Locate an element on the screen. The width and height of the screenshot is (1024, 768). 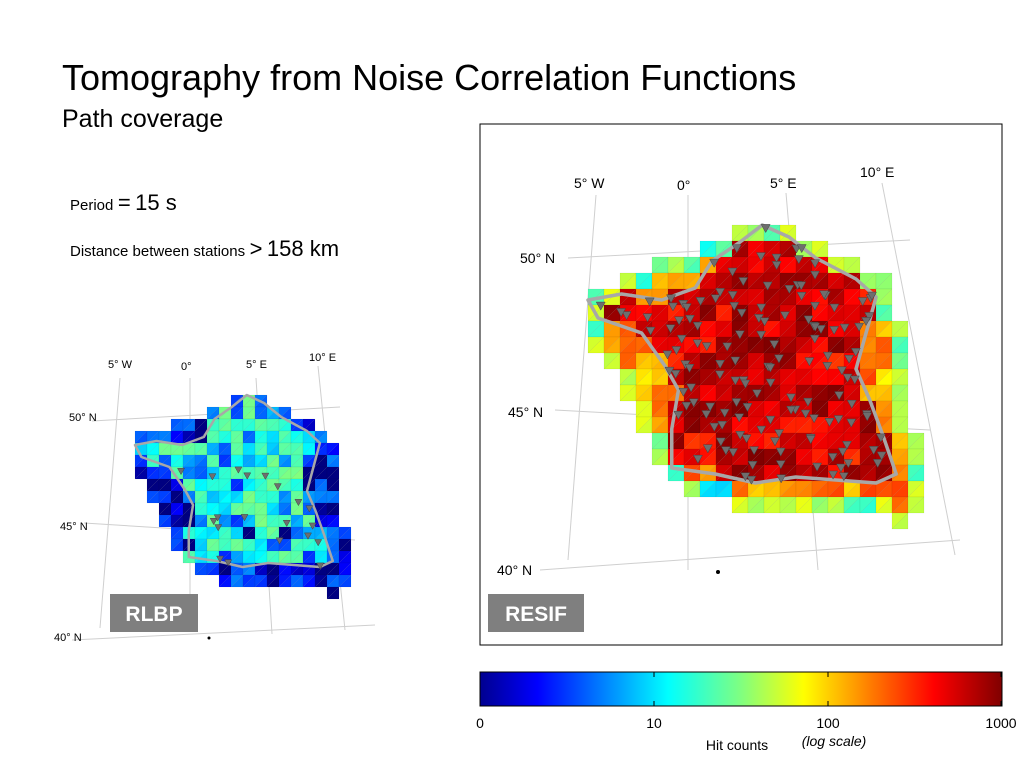
resif-badge: RESIF is located at coordinates (536, 613).